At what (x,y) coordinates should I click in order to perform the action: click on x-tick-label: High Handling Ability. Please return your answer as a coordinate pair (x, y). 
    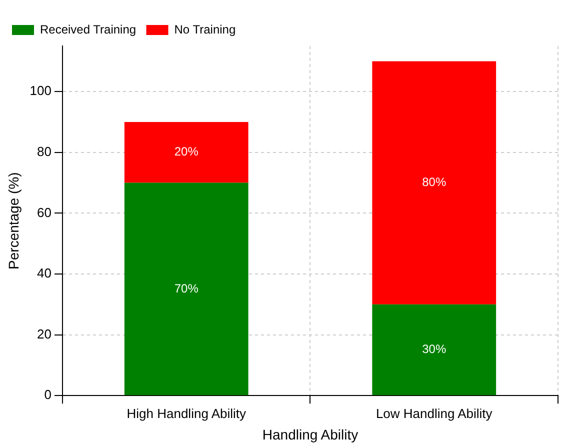
    Looking at the image, I should click on (186, 413).